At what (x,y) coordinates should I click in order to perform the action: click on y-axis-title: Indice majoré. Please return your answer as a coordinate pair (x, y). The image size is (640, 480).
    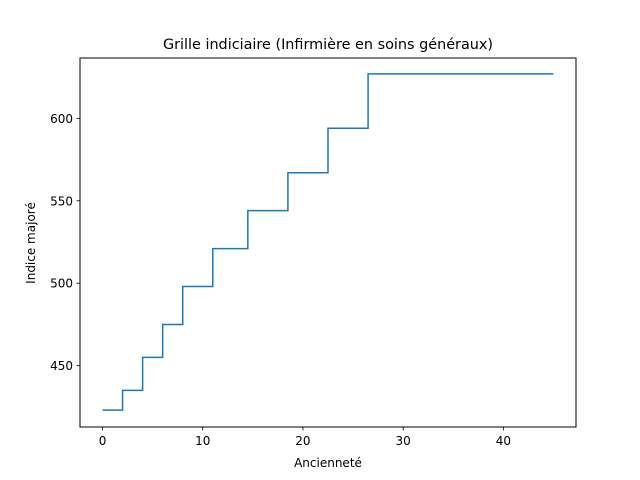
    Looking at the image, I should click on (31, 243).